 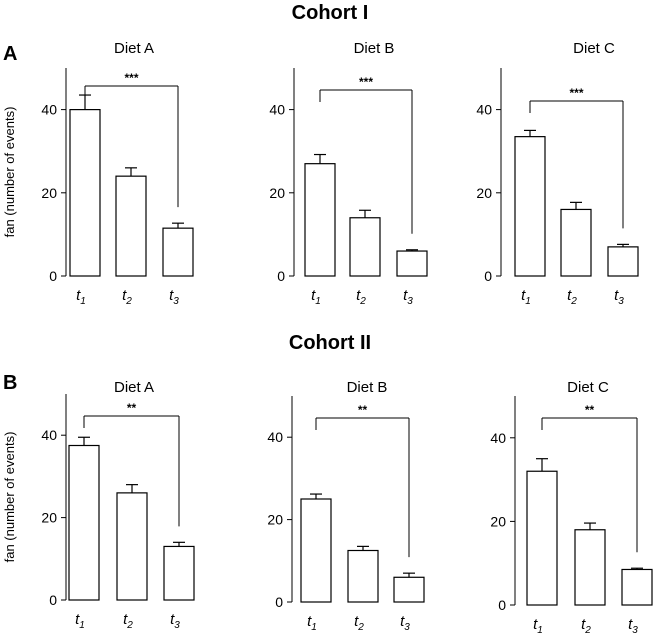 What do you see at coordinates (10, 54) in the screenshot?
I see `panel-a-letter: A` at bounding box center [10, 54].